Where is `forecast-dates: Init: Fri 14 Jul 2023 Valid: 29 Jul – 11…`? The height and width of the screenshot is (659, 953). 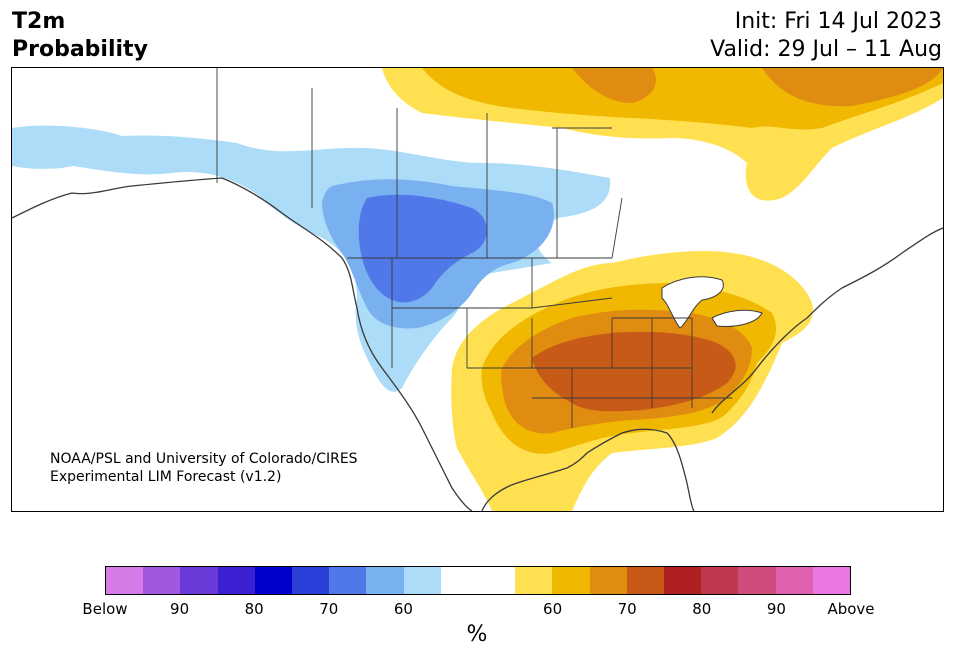 forecast-dates: Init: Fri 14 Jul 2023 Valid: 29 Jul – 11… is located at coordinates (826, 36).